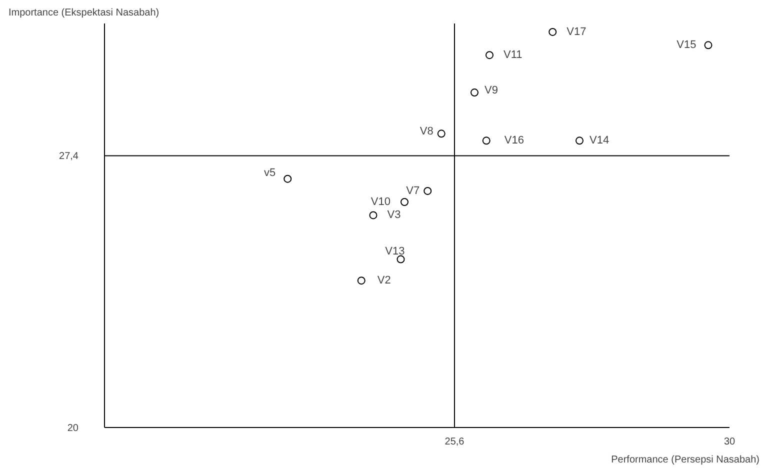 This screenshot has width=767, height=470. What do you see at coordinates (413, 190) in the screenshot?
I see `annotation: V7` at bounding box center [413, 190].